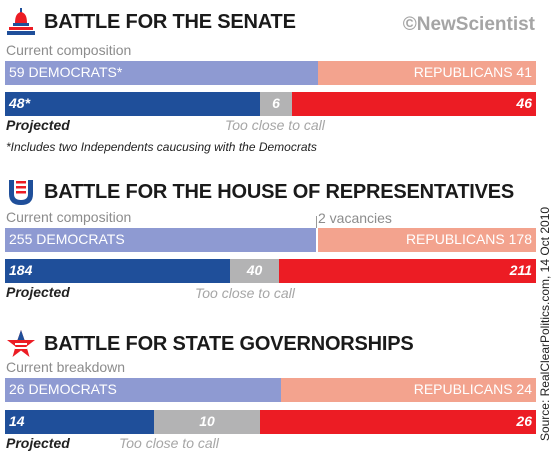 This screenshot has width=555, height=457. I want to click on projected-segment-label: 10, so click(207, 421).